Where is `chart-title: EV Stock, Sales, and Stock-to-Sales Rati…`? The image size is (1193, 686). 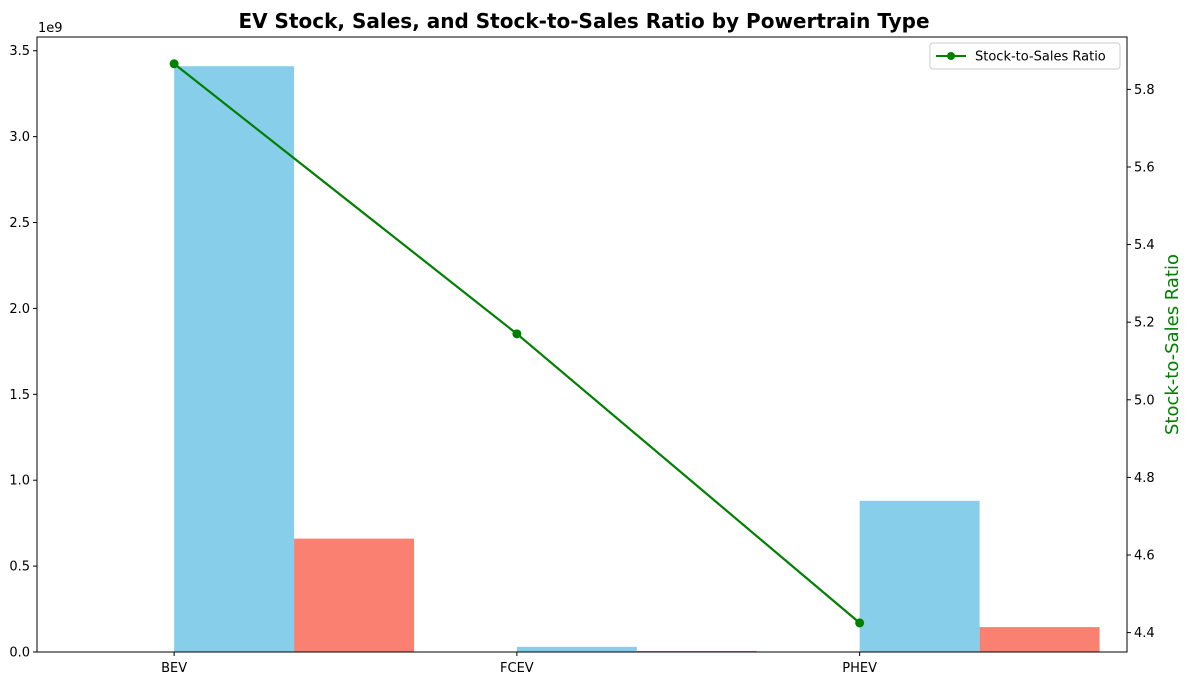
chart-title: EV Stock, Sales, and Stock-to-Sales Rati… is located at coordinates (583, 21).